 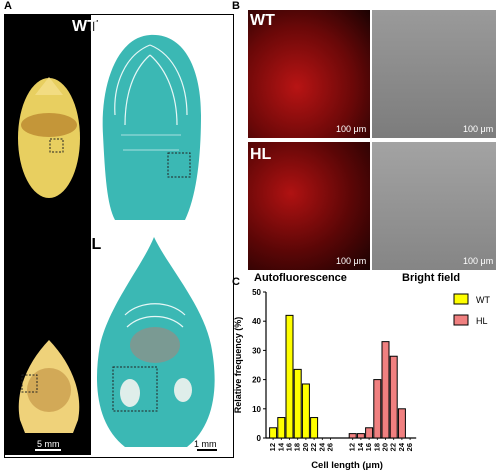 I want to click on legend-swatch-wt, so click(x=461, y=299).